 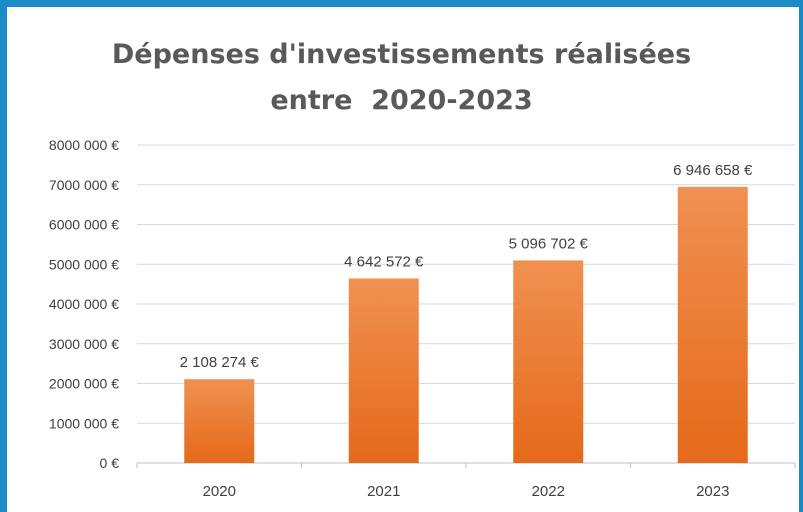 What do you see at coordinates (712, 324) in the screenshot?
I see `bar-2023` at bounding box center [712, 324].